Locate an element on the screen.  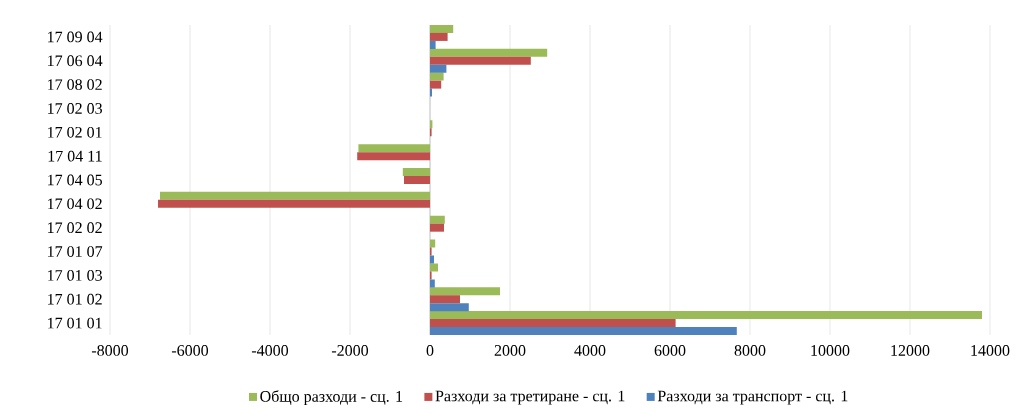
y-tick-label: 17 08 02 is located at coordinates (75, 84).